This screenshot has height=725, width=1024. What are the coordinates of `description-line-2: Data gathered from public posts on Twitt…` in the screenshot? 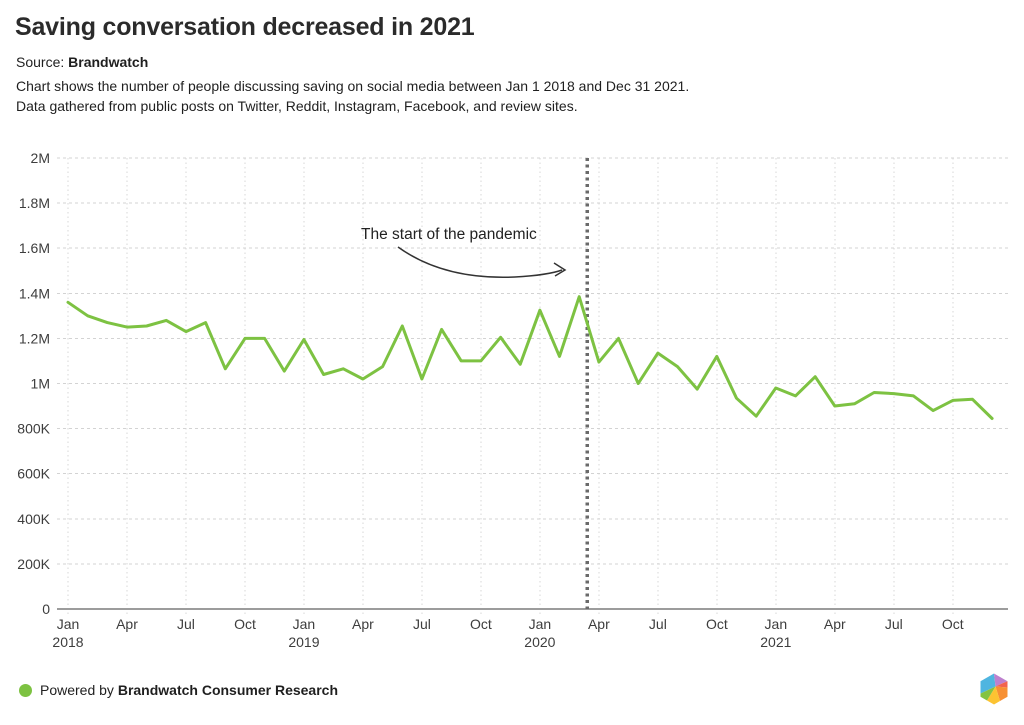 It's located at (297, 106).